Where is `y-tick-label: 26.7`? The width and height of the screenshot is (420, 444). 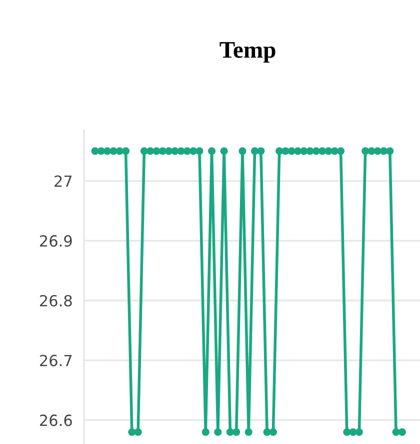
y-tick-label: 26.7 is located at coordinates (56, 360).